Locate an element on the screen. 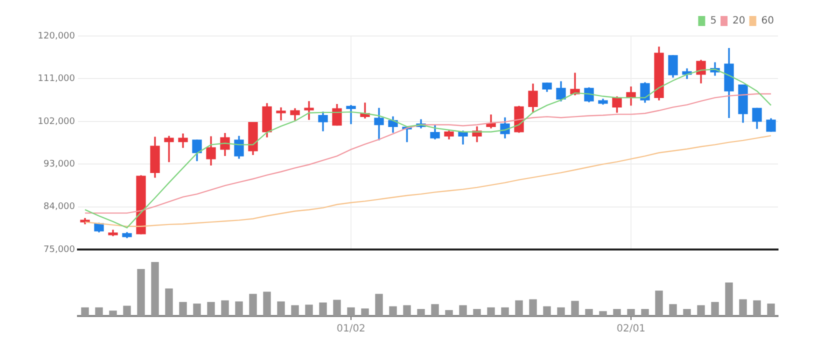  legend-label: 5 is located at coordinates (713, 21).